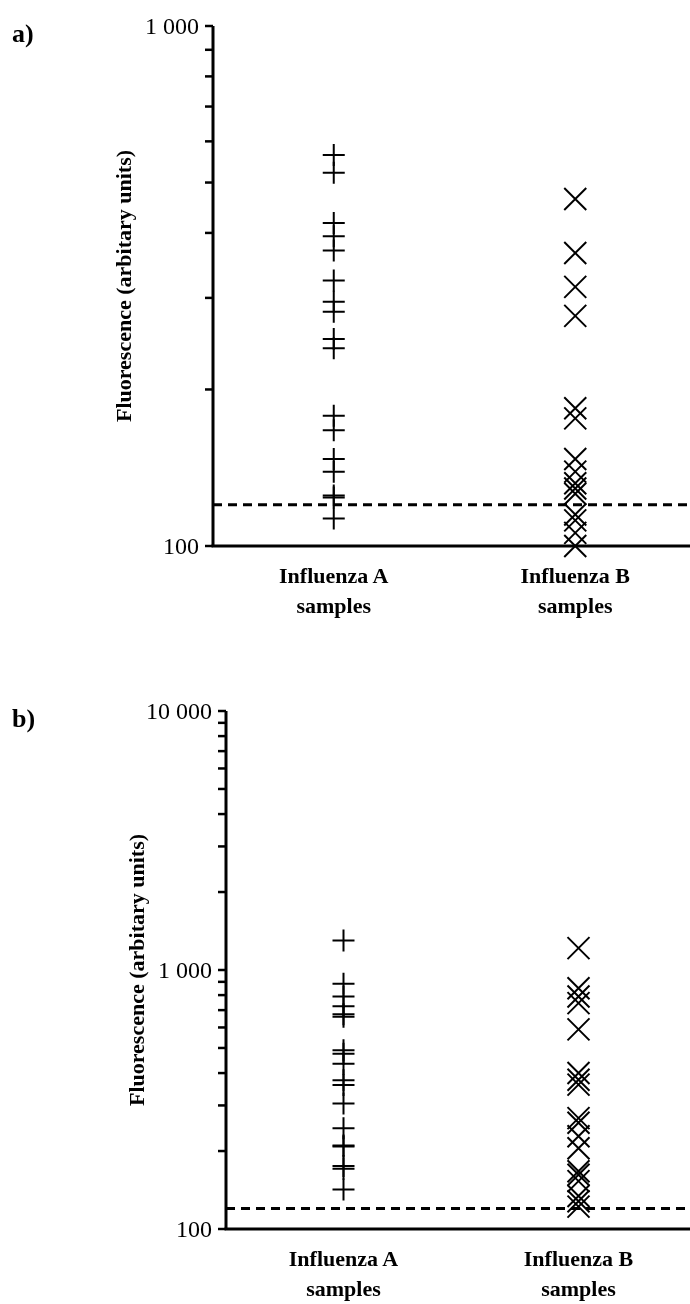 This screenshot has height=1304, width=690. Describe the element at coordinates (23, 33) in the screenshot. I see `chart-title: a)` at that location.